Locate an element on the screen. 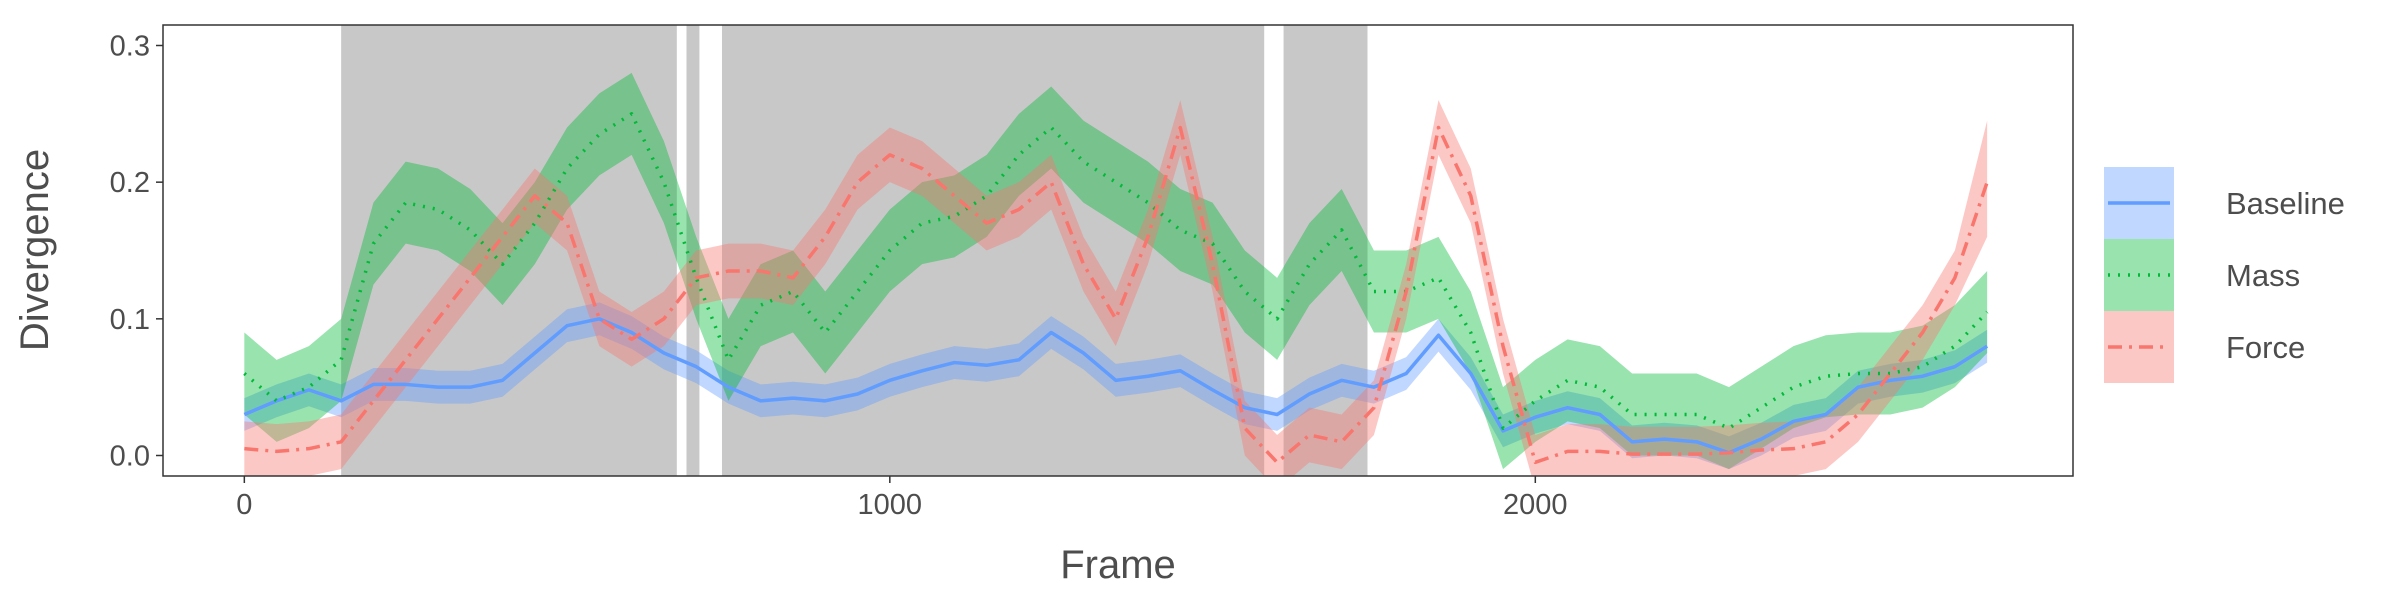 The image size is (2400, 600). legend-label: Force is located at coordinates (2265, 347).